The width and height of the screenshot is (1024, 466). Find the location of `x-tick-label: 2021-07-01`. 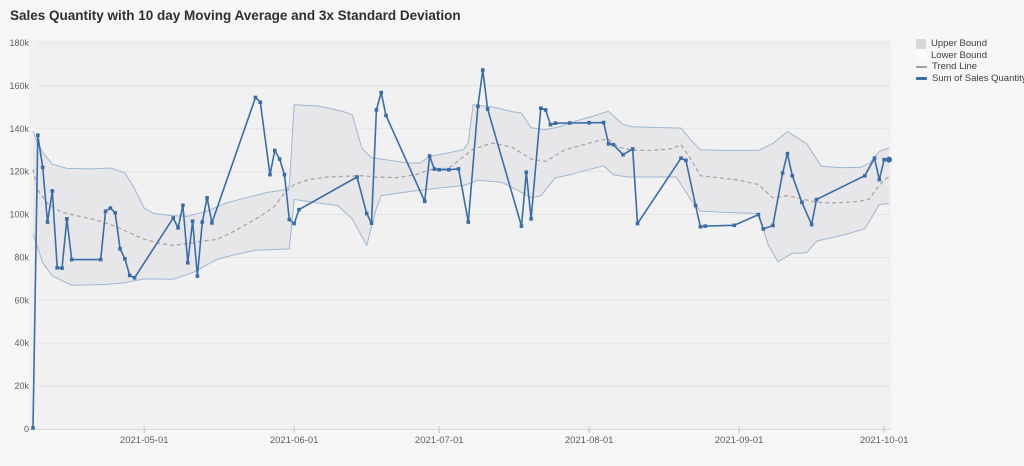

x-tick-label: 2021-07-01 is located at coordinates (439, 440).